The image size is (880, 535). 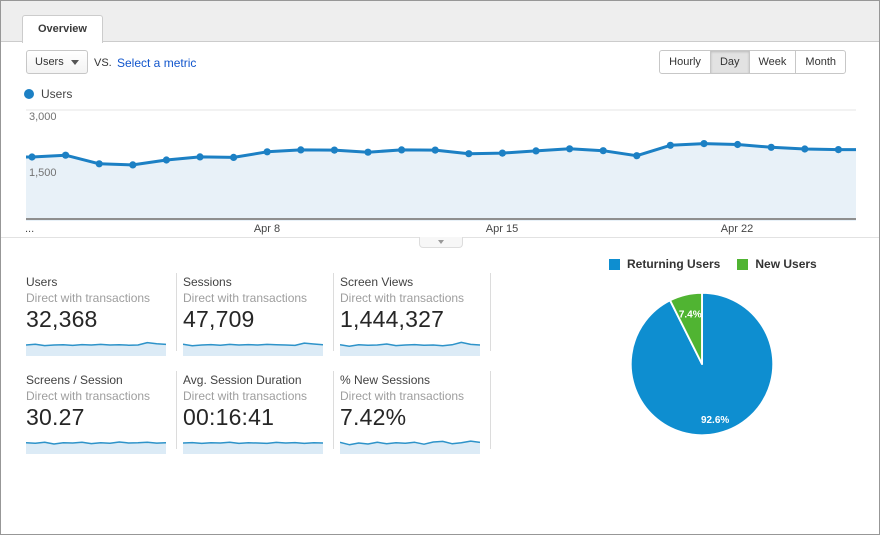 I want to click on card-title: Users, so click(x=42, y=282).